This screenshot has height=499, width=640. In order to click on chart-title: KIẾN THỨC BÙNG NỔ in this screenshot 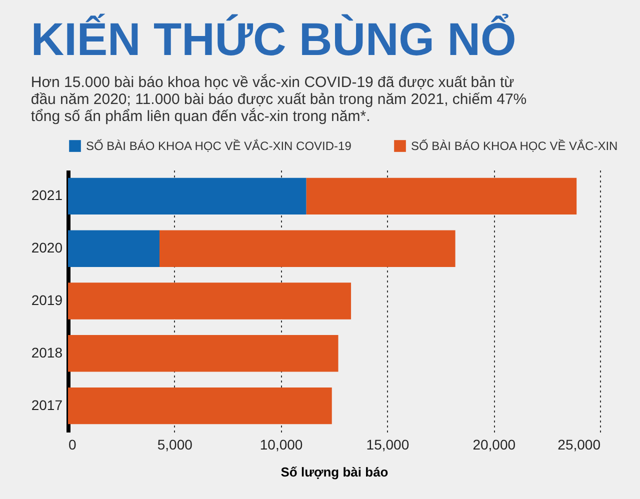, I will do `click(273, 39)`.